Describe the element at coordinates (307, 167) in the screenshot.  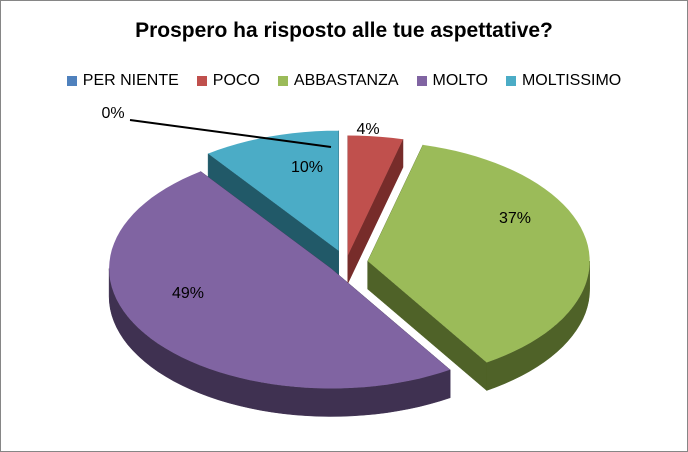
I see `data-label-moltissimo: 10%` at that location.